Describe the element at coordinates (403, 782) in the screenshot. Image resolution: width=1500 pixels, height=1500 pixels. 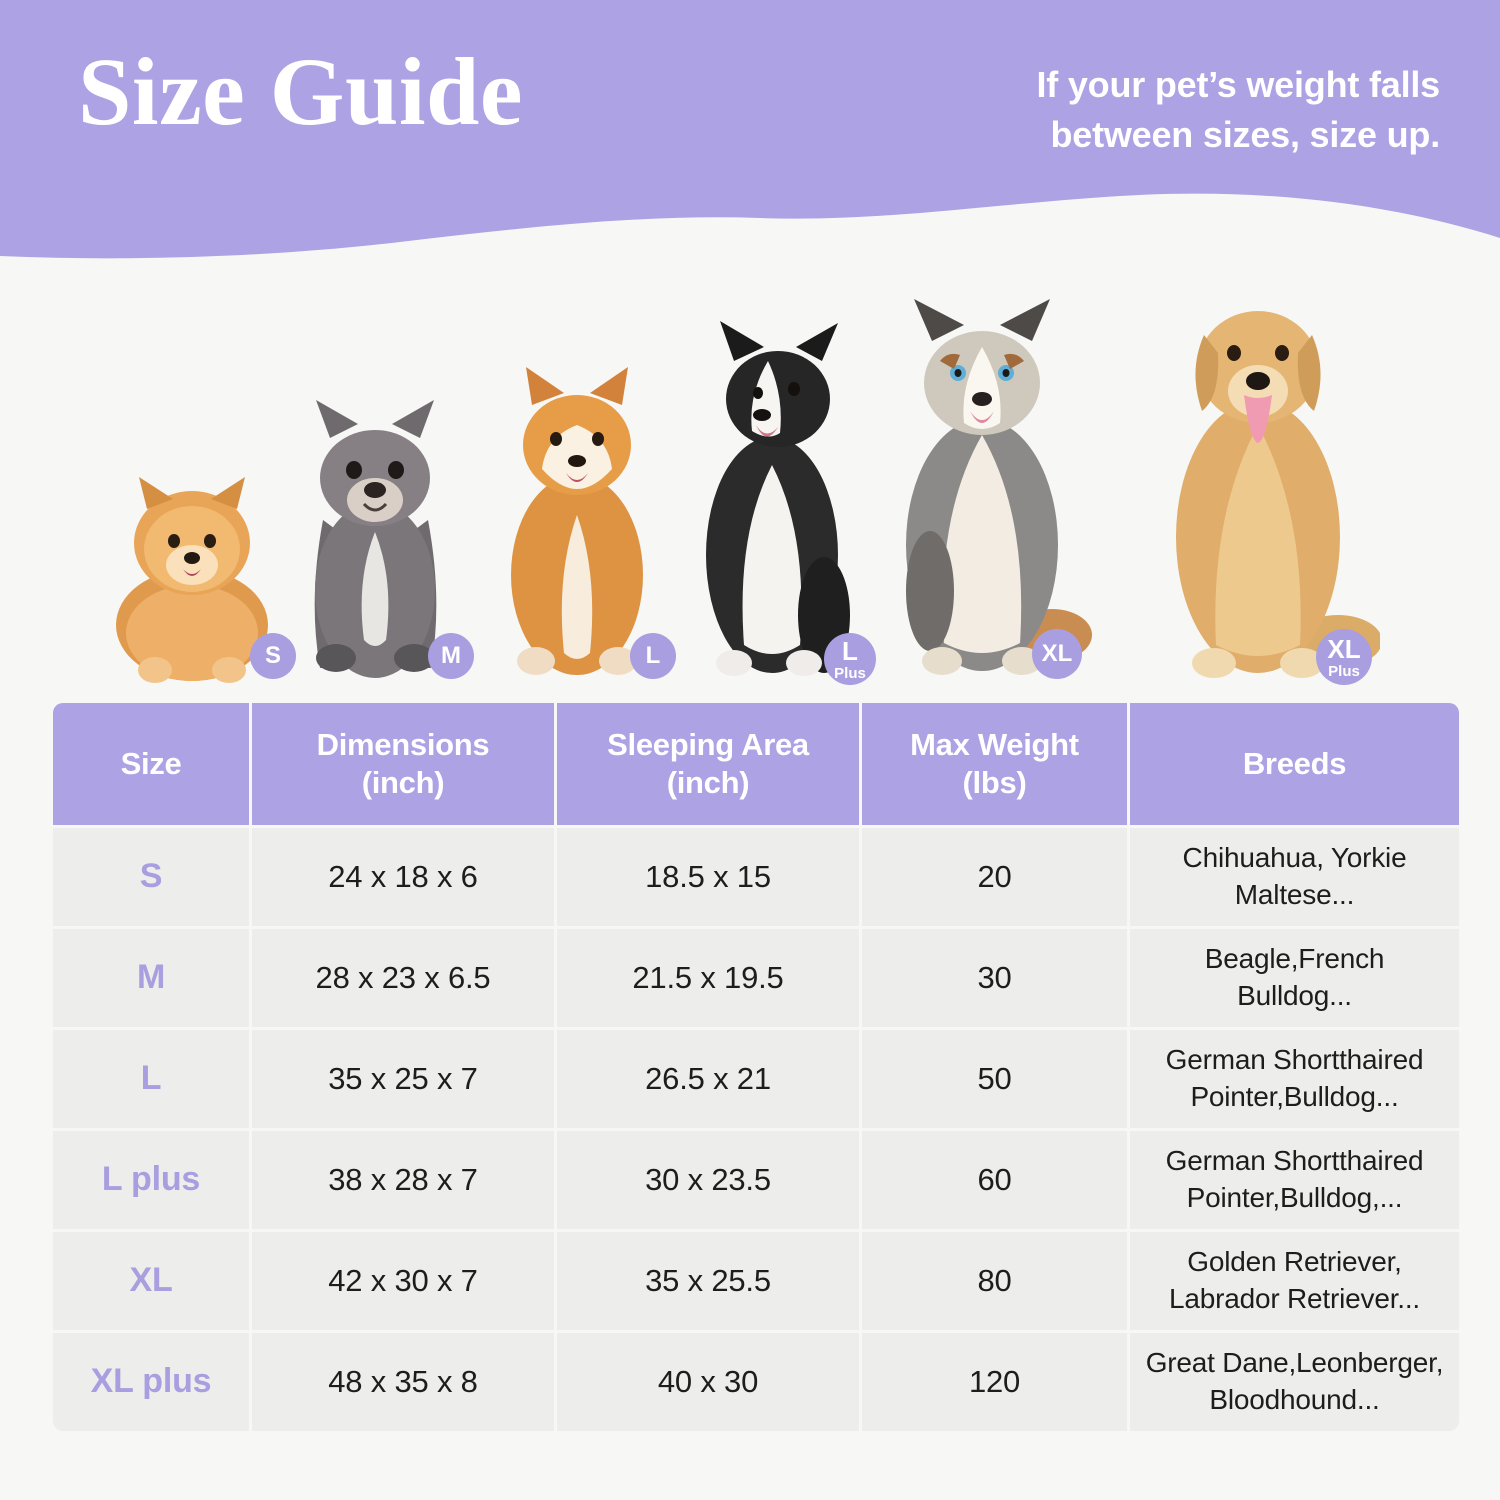
I see `column-header-dimensions-line2: (inch)` at that location.